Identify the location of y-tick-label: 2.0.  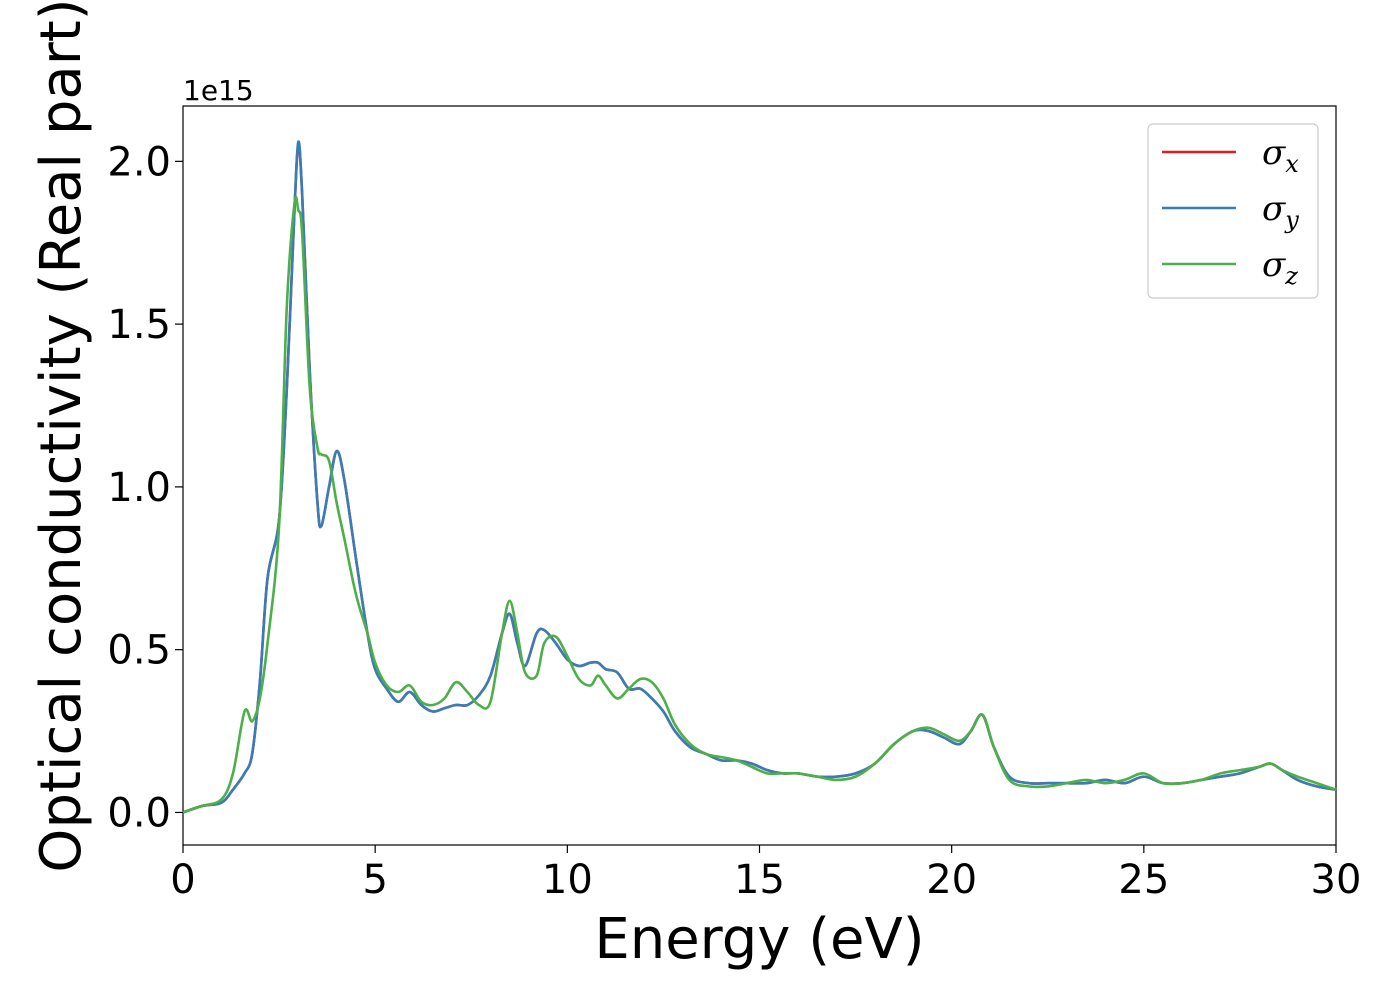
(139, 162).